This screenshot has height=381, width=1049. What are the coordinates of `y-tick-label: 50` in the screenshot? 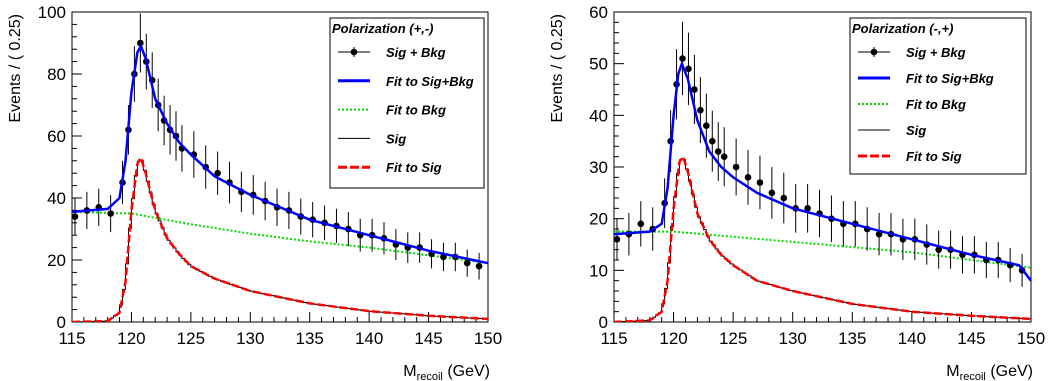 It's located at (598, 64).